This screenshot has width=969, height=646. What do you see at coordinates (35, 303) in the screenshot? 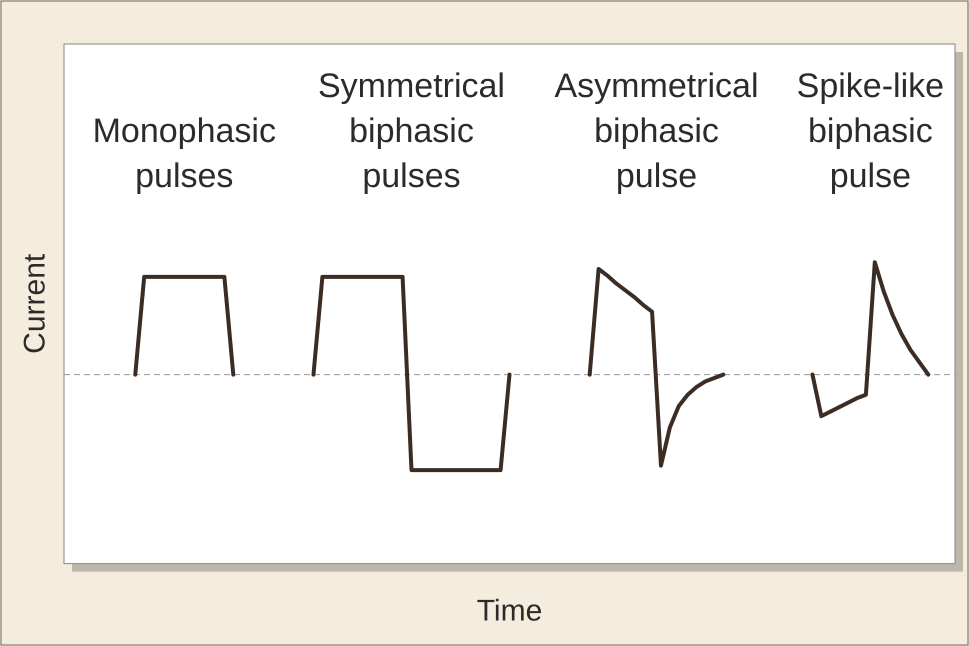
I see `y-axis-title: Current` at bounding box center [35, 303].